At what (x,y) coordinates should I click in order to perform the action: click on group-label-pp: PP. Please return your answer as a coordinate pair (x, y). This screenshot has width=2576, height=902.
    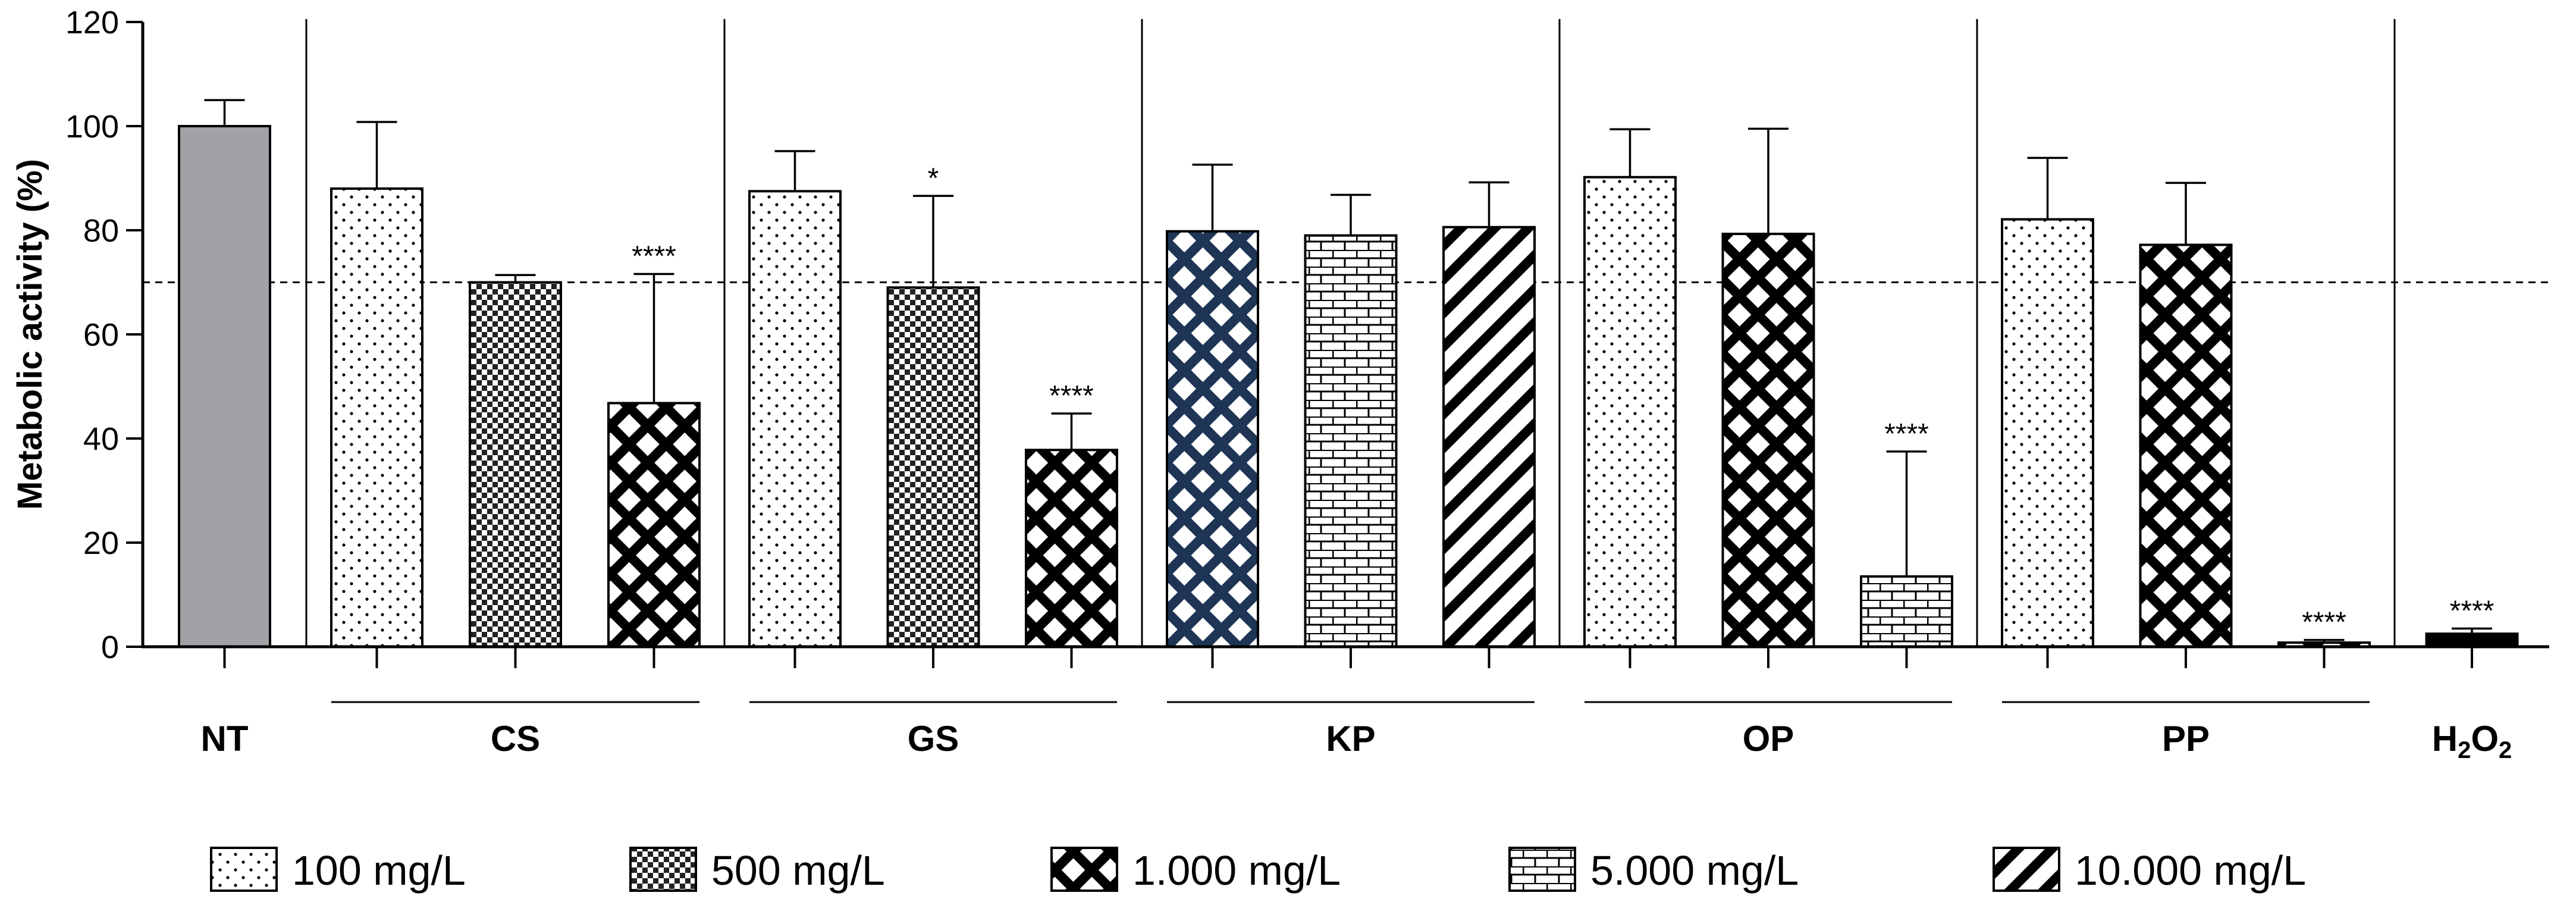
    Looking at the image, I should click on (2186, 739).